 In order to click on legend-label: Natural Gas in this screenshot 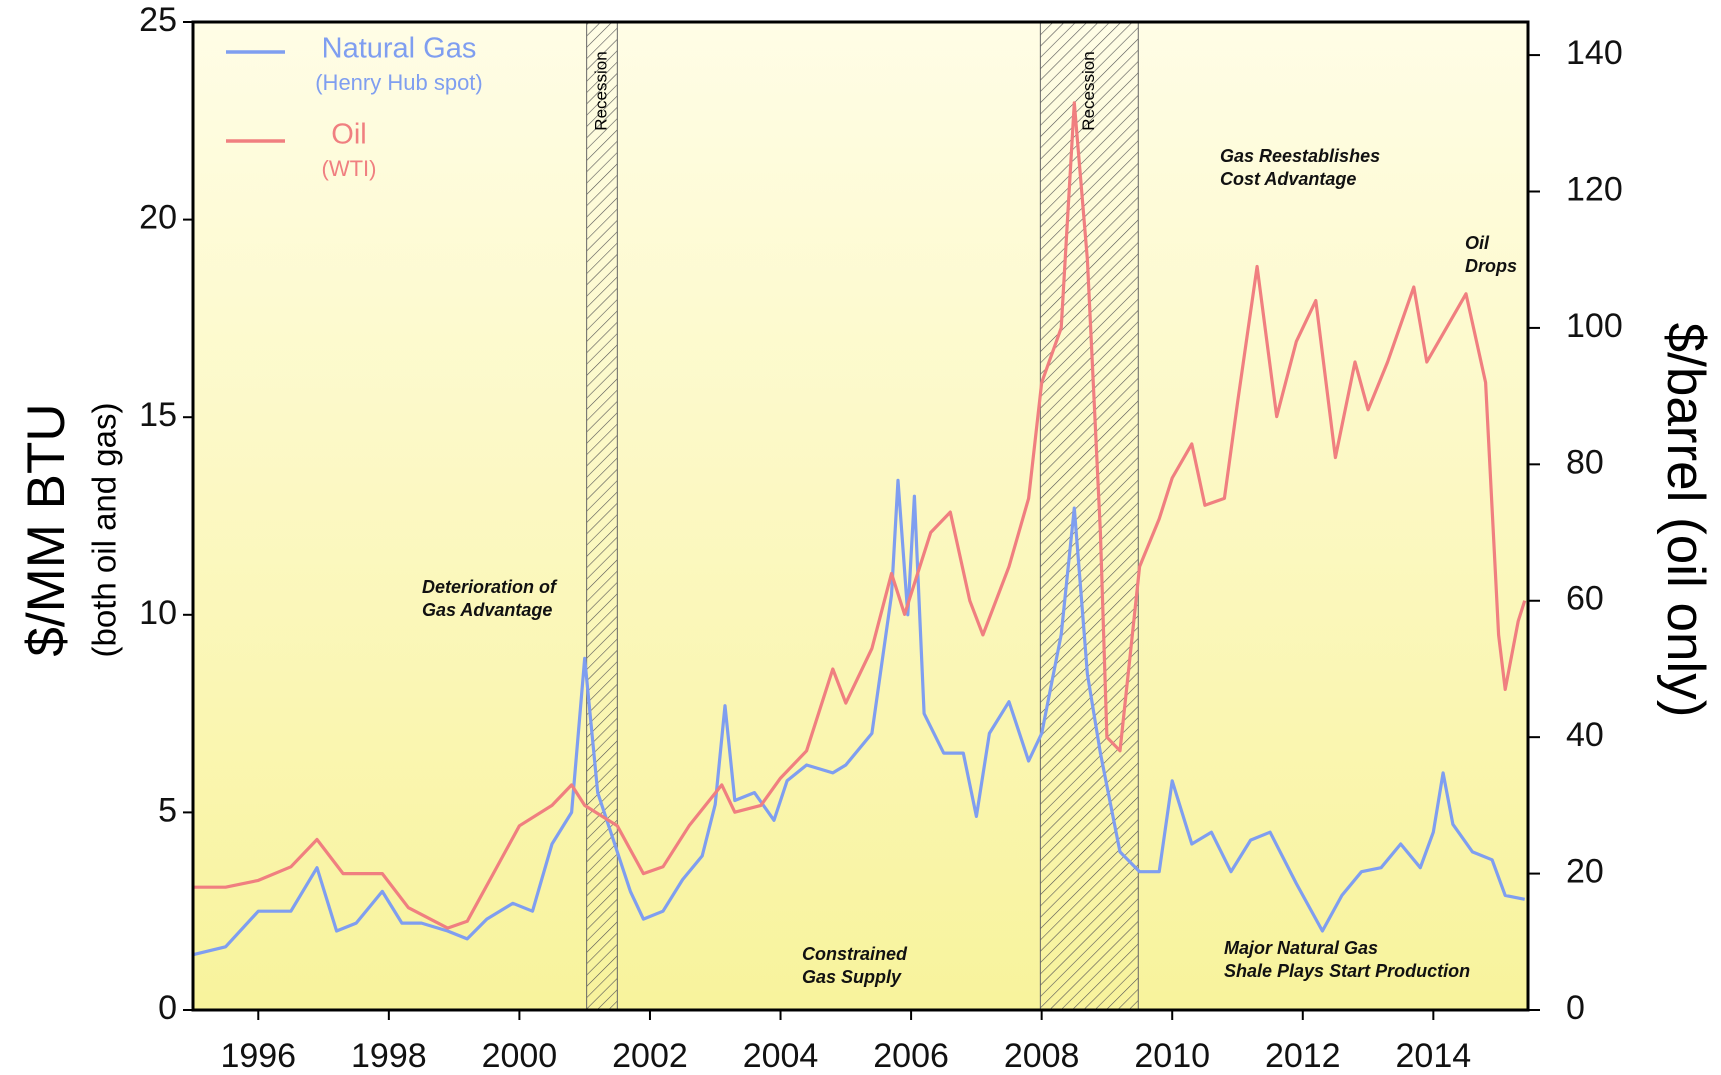, I will do `click(399, 49)`.